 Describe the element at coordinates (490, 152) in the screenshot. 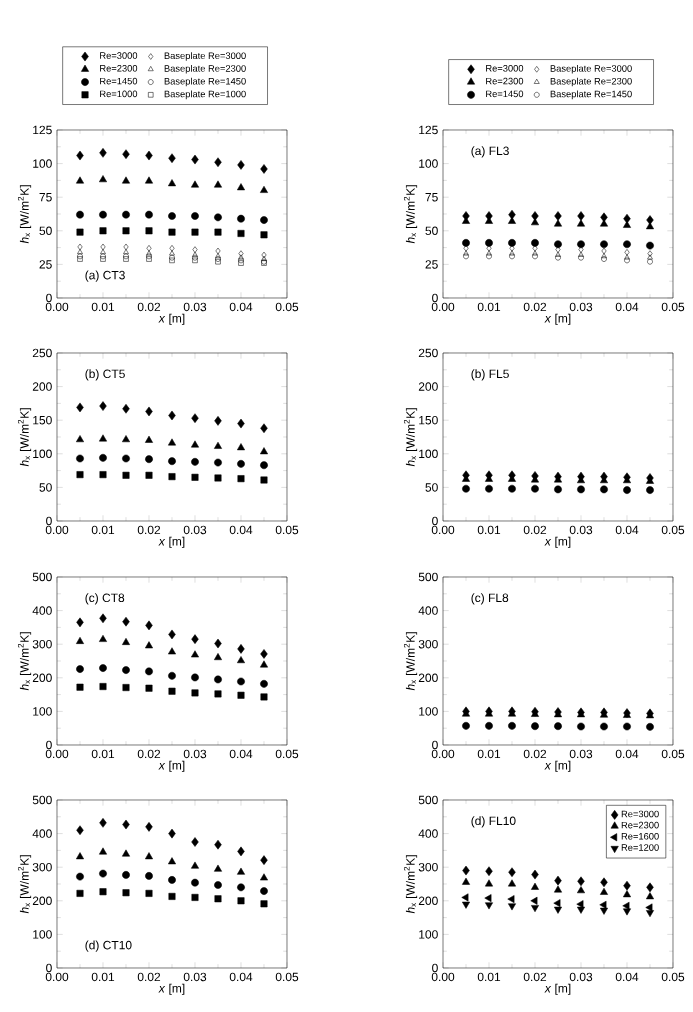

I see `annotation: (a) FL3` at that location.